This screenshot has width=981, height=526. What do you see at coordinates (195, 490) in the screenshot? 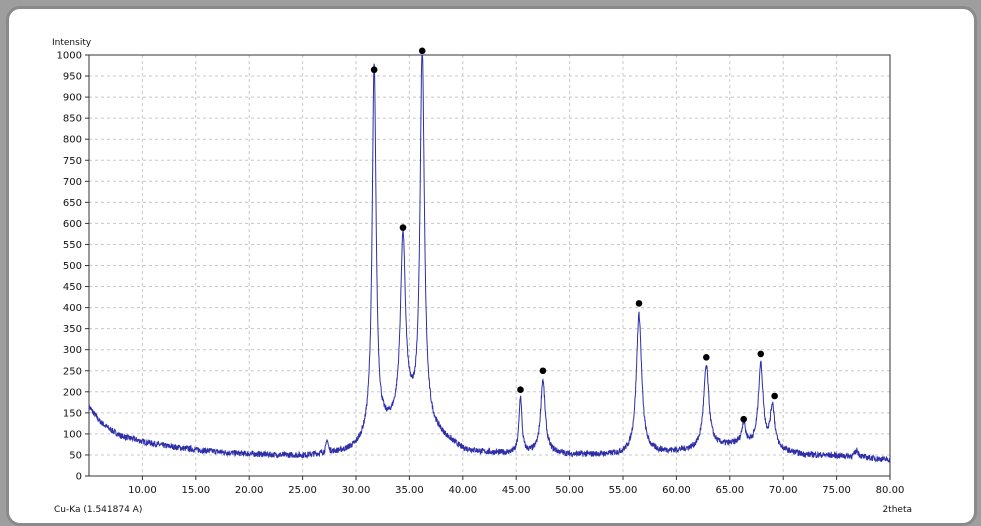
I see `x-tick-label: 15.00` at bounding box center [195, 490].